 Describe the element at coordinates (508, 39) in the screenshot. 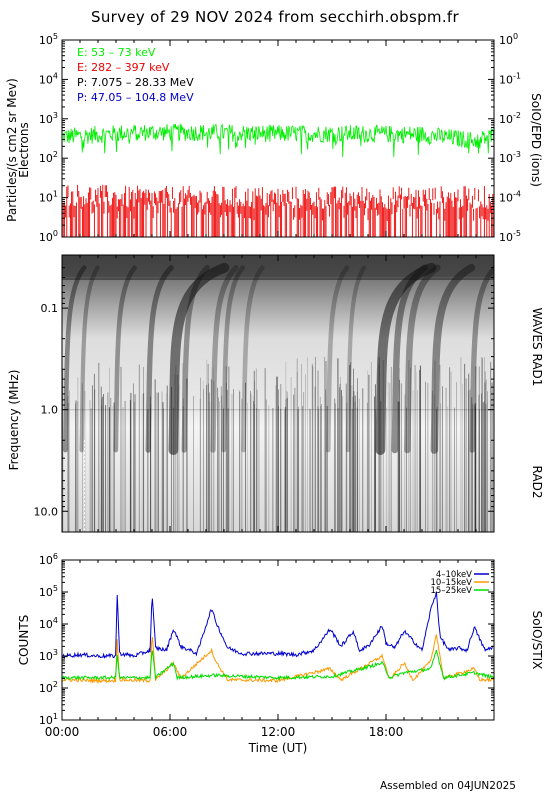

I see `epd-right-tick-label: 10⁰` at that location.